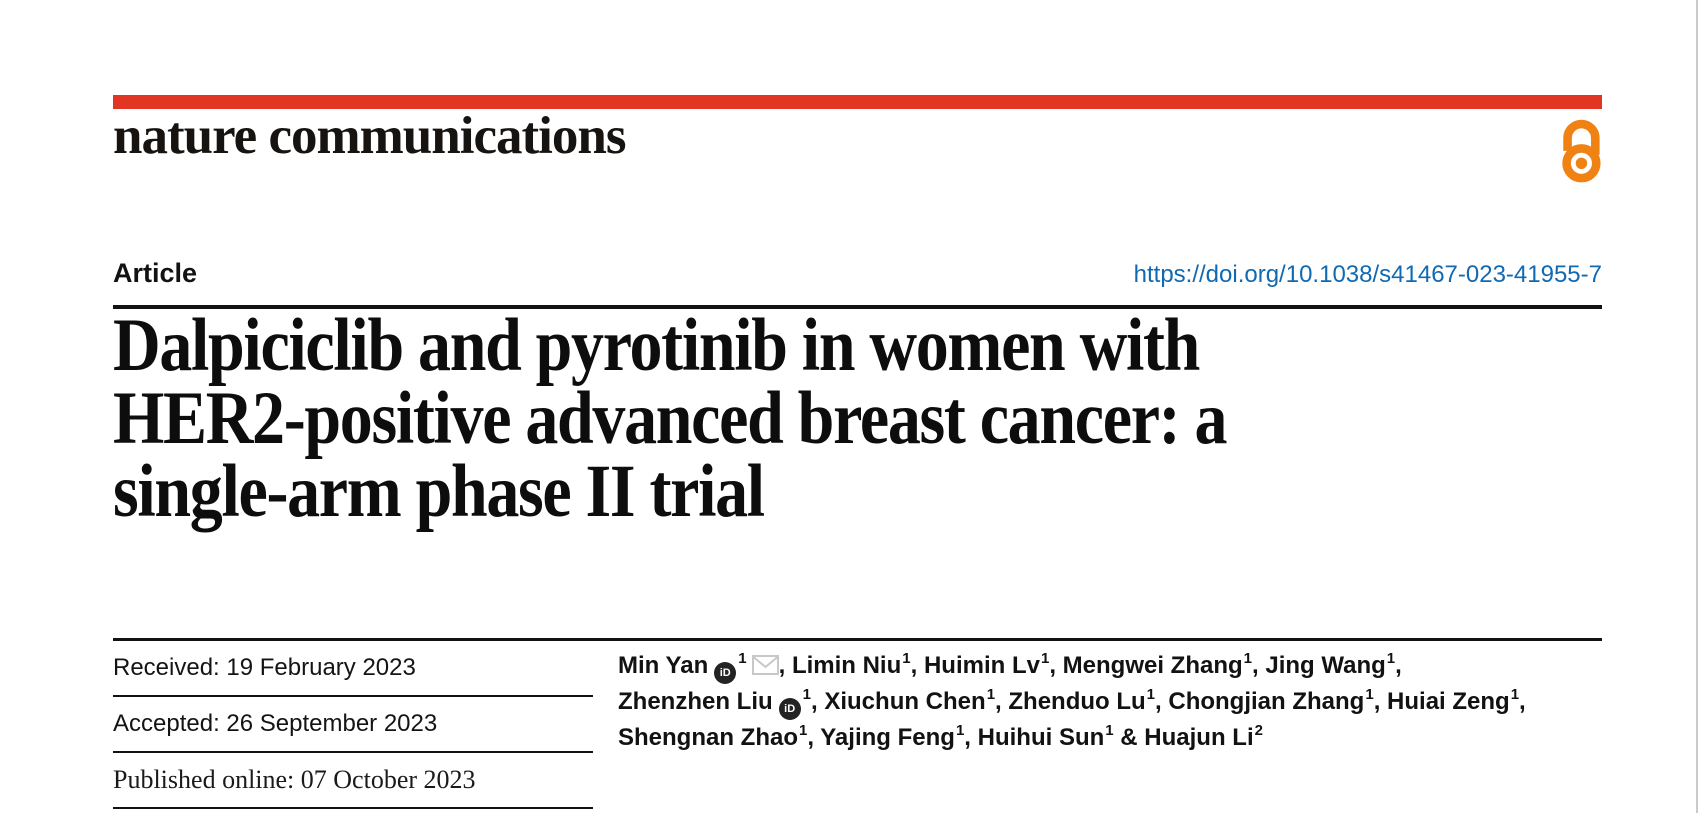 The height and width of the screenshot is (813, 1701). I want to click on article-type-label: Article, so click(155, 273).